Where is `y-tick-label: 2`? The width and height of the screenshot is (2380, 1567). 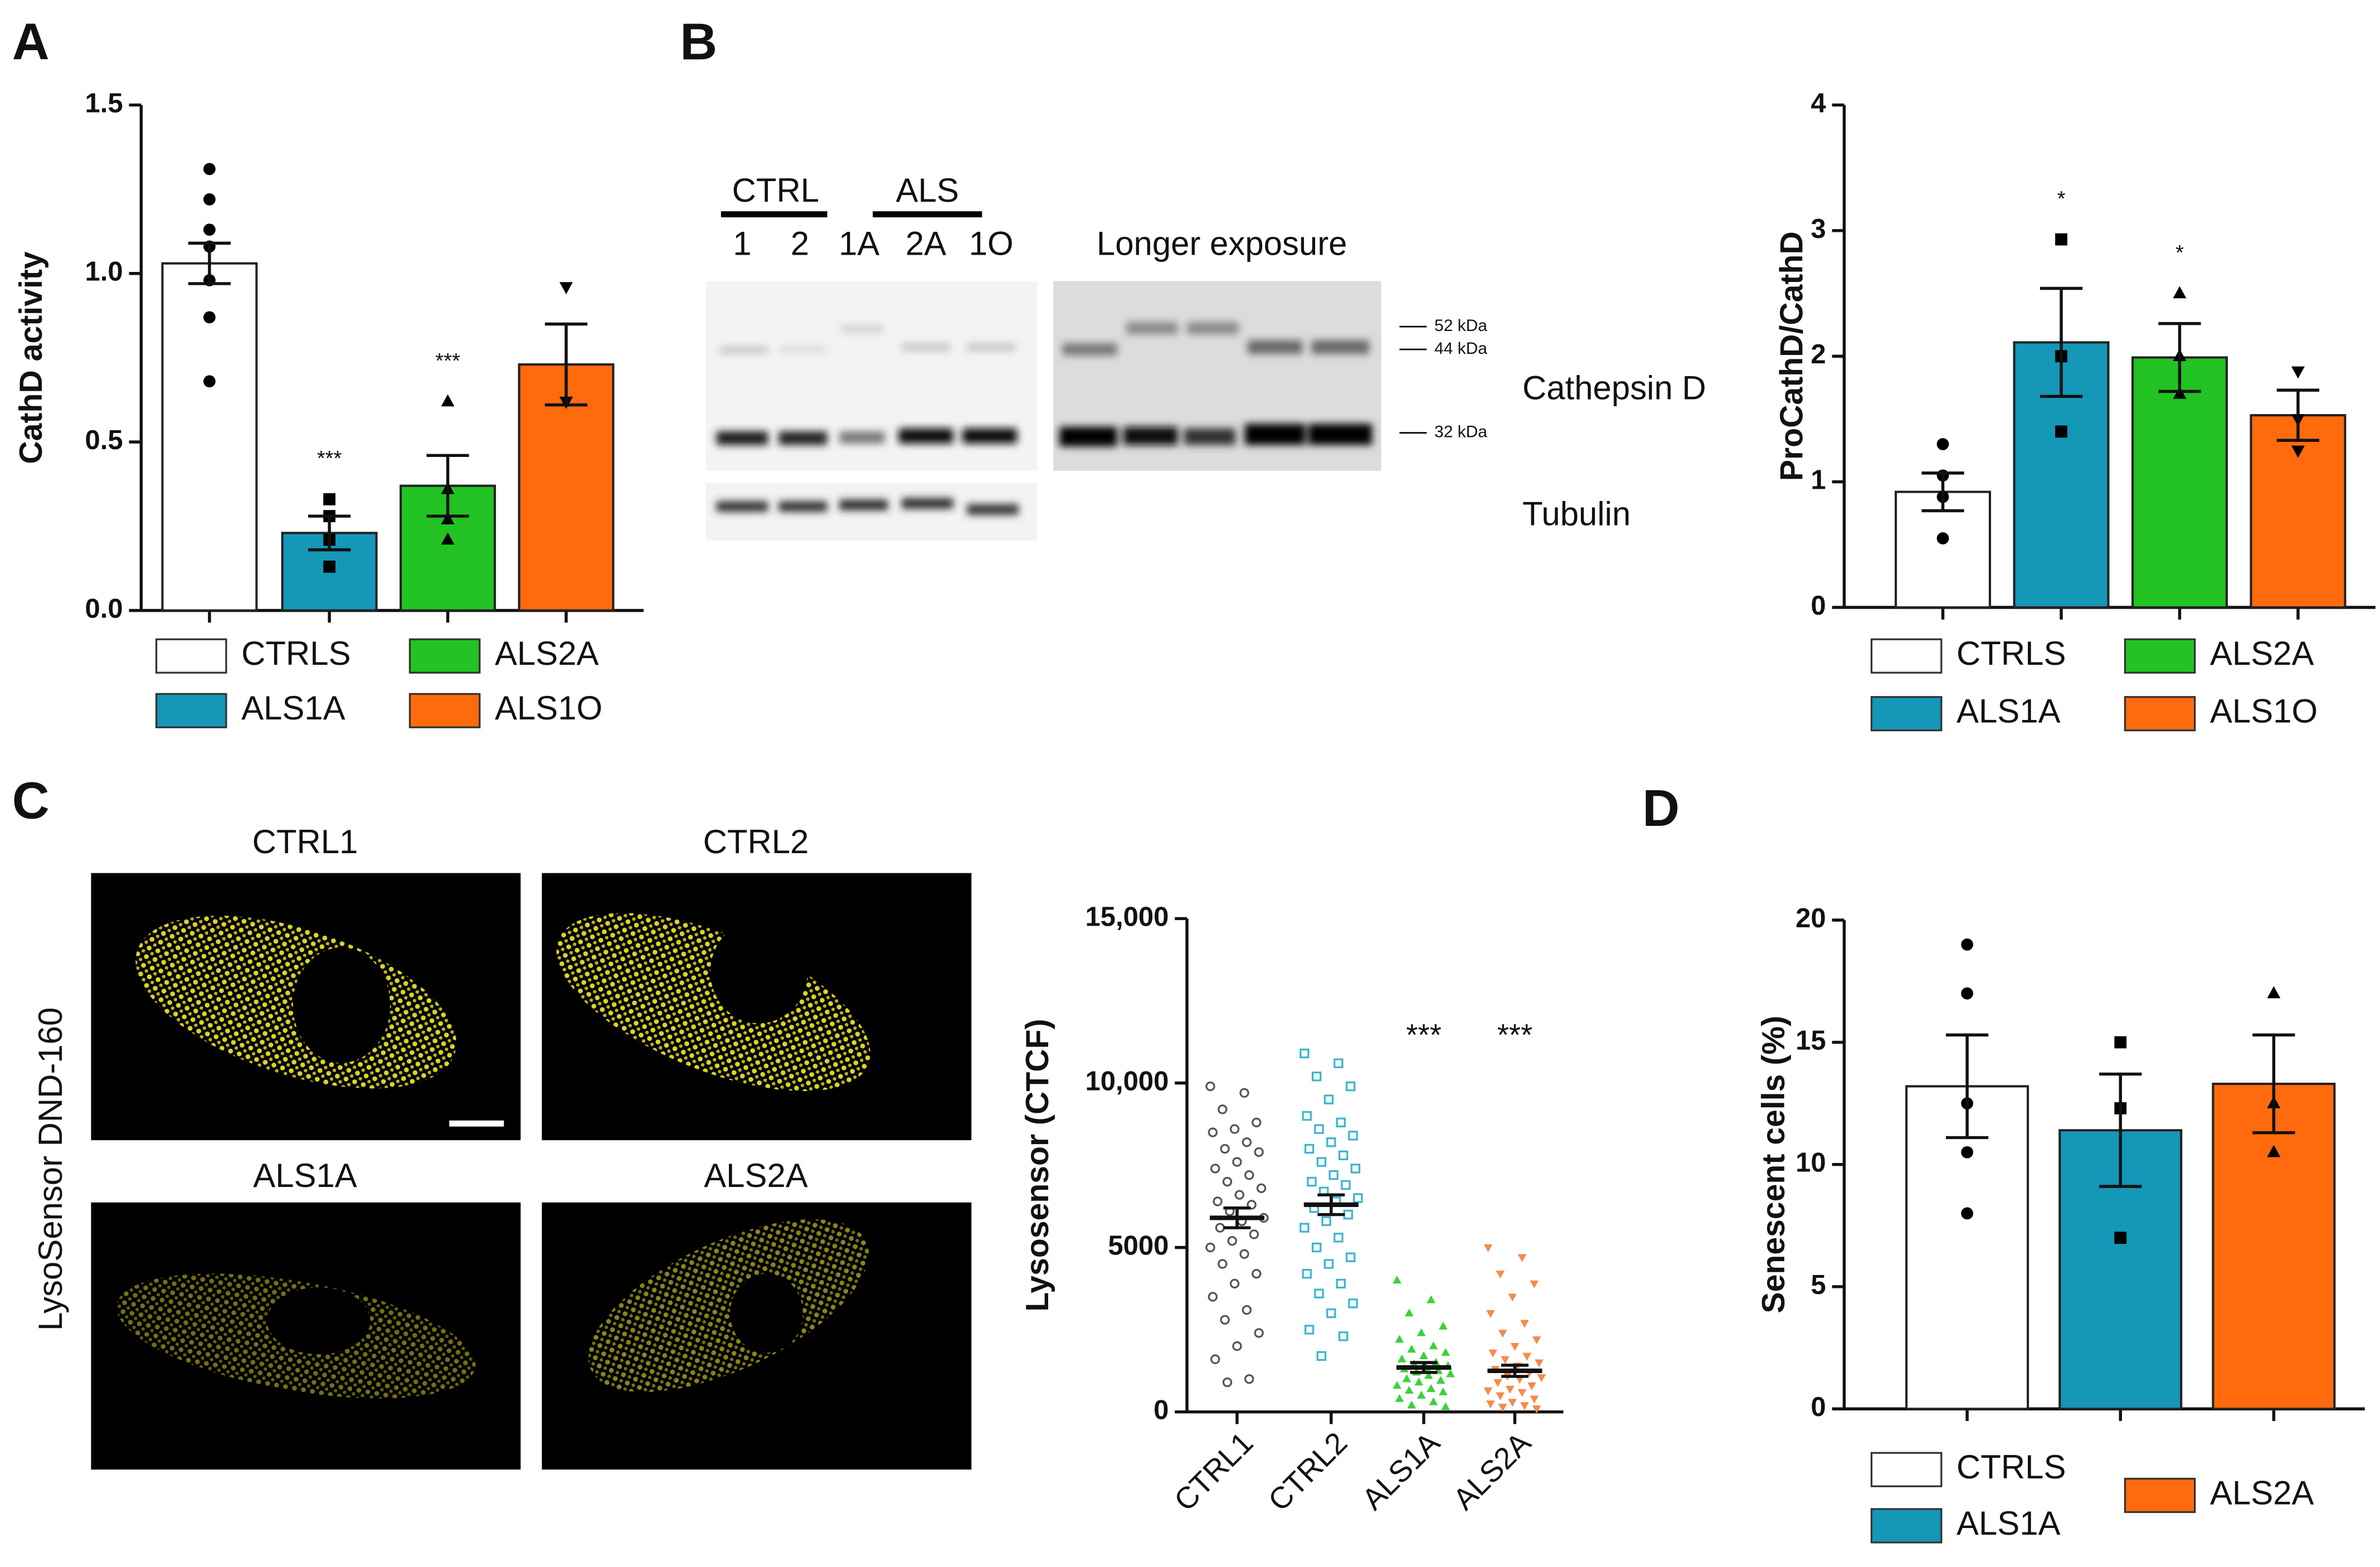
y-tick-label: 2 is located at coordinates (1818, 354).